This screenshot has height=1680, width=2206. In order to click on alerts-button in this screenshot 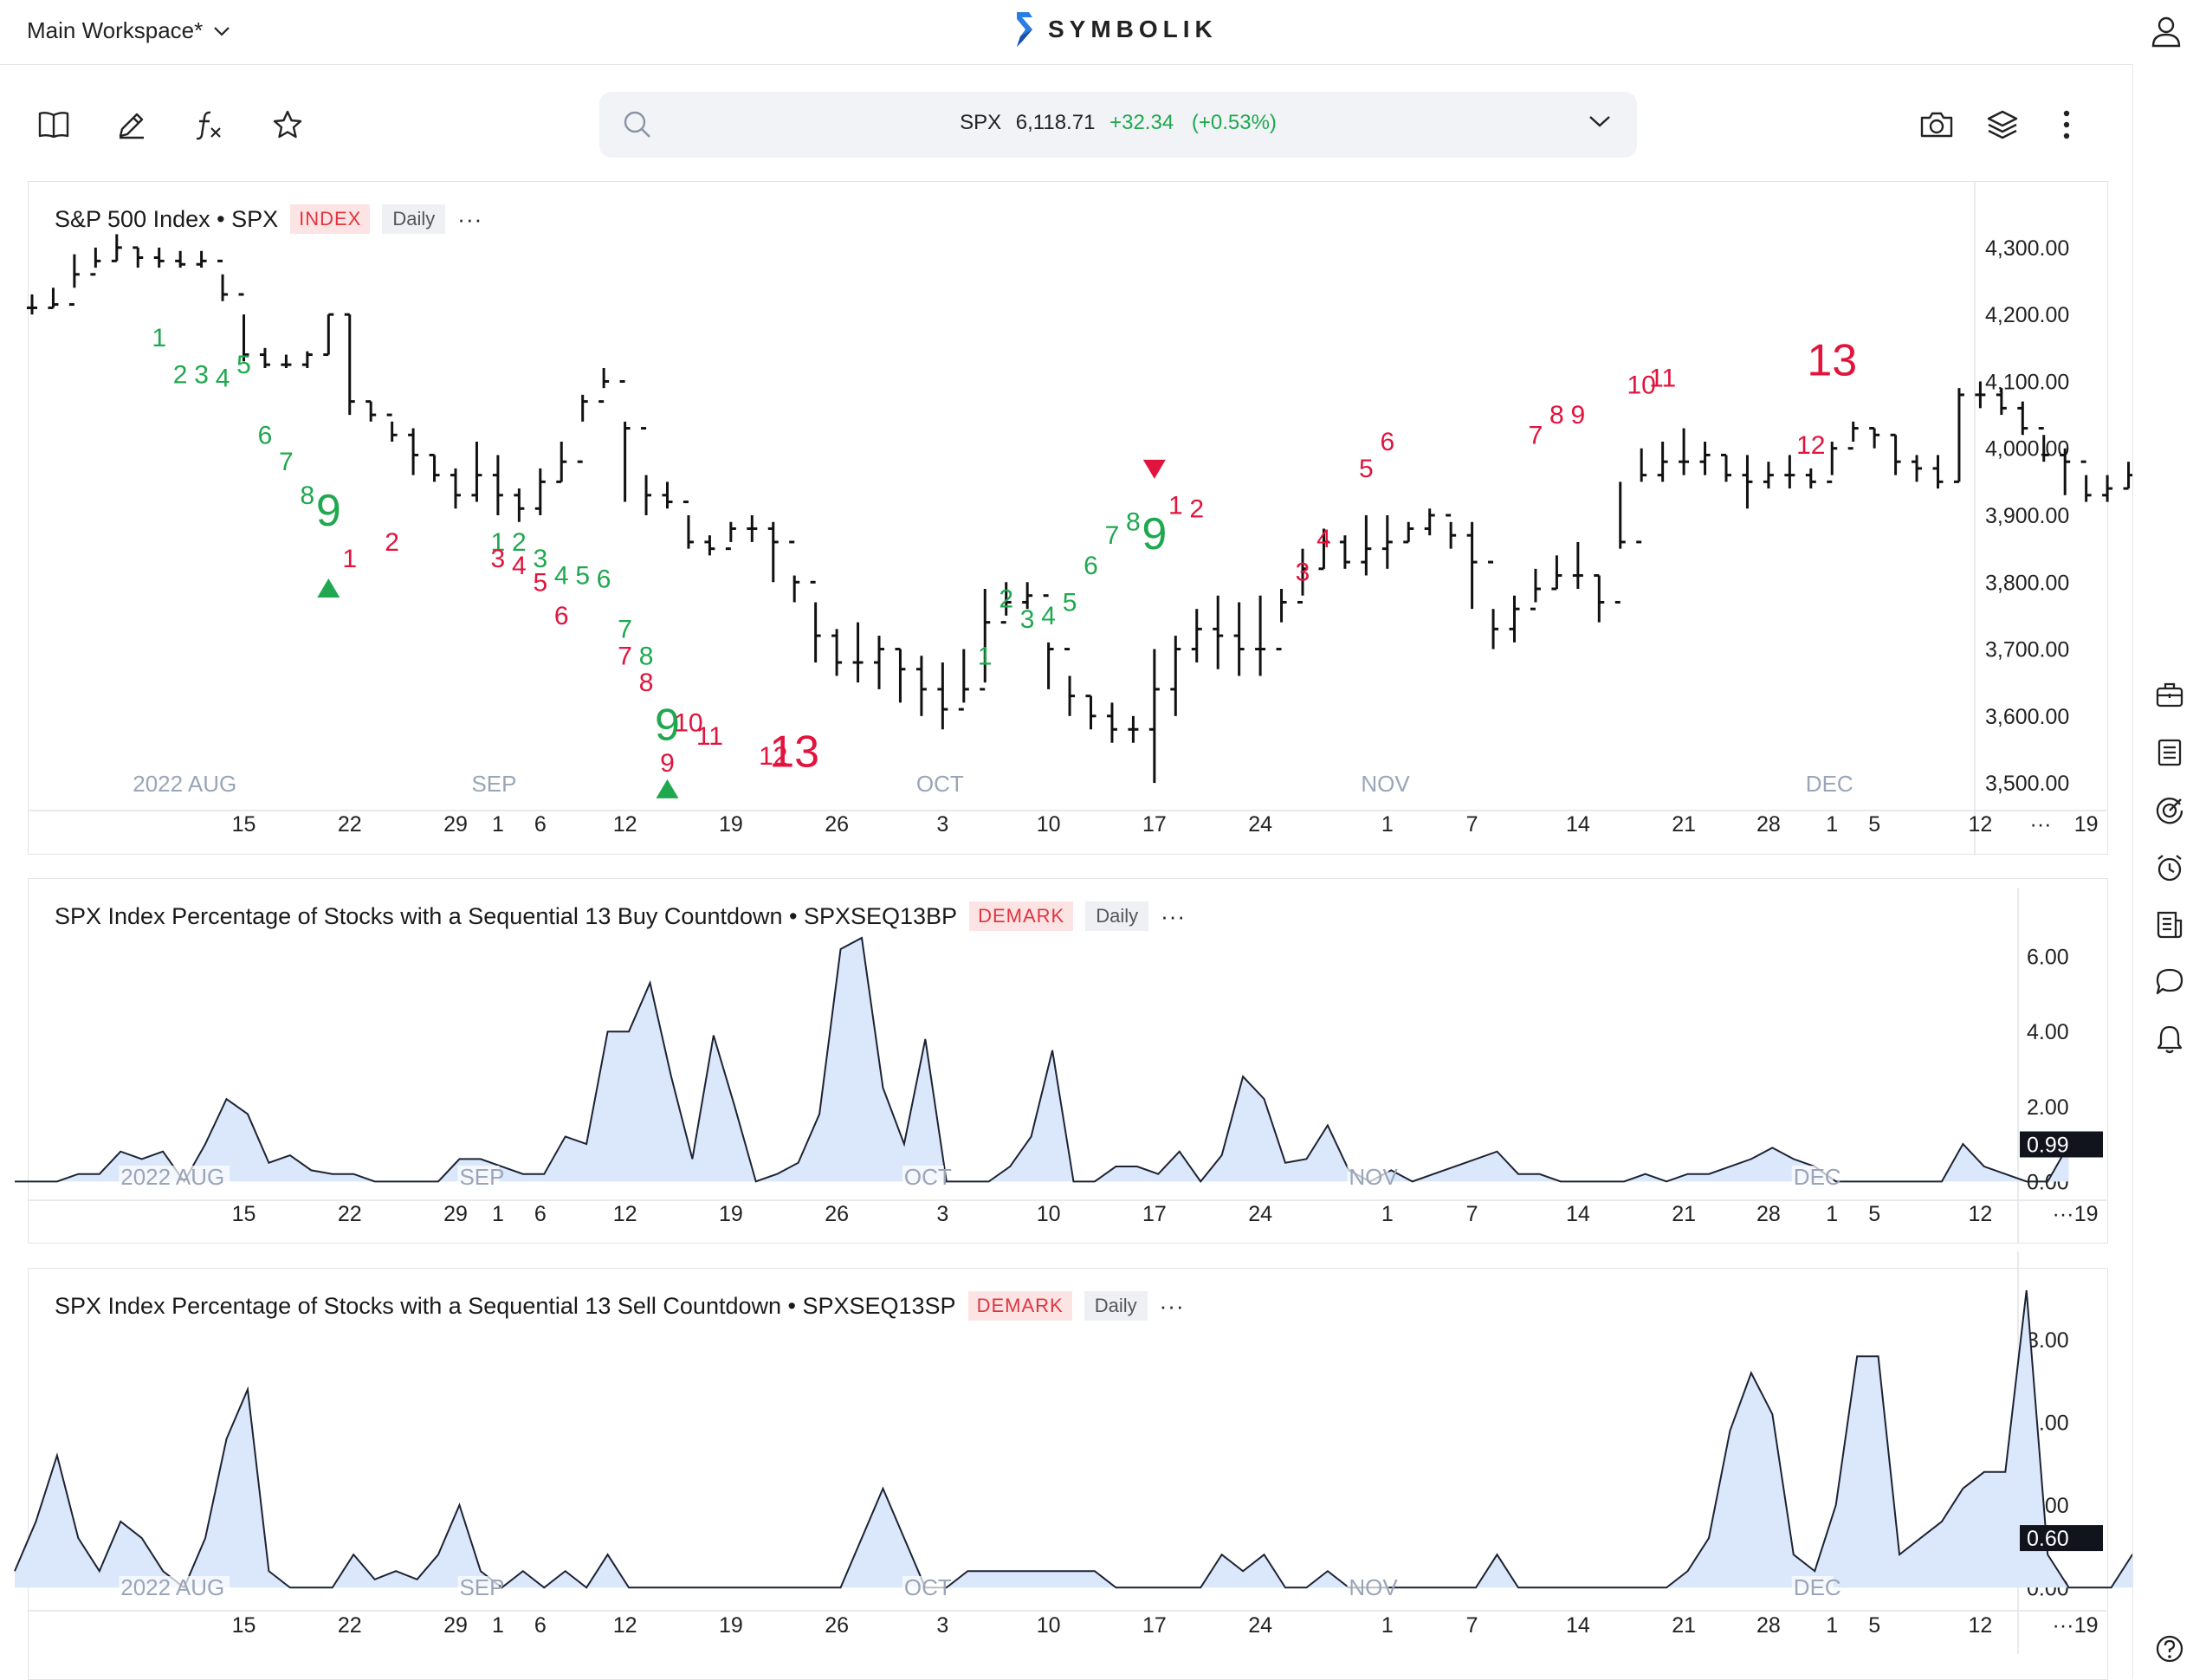, I will do `click(2169, 867)`.